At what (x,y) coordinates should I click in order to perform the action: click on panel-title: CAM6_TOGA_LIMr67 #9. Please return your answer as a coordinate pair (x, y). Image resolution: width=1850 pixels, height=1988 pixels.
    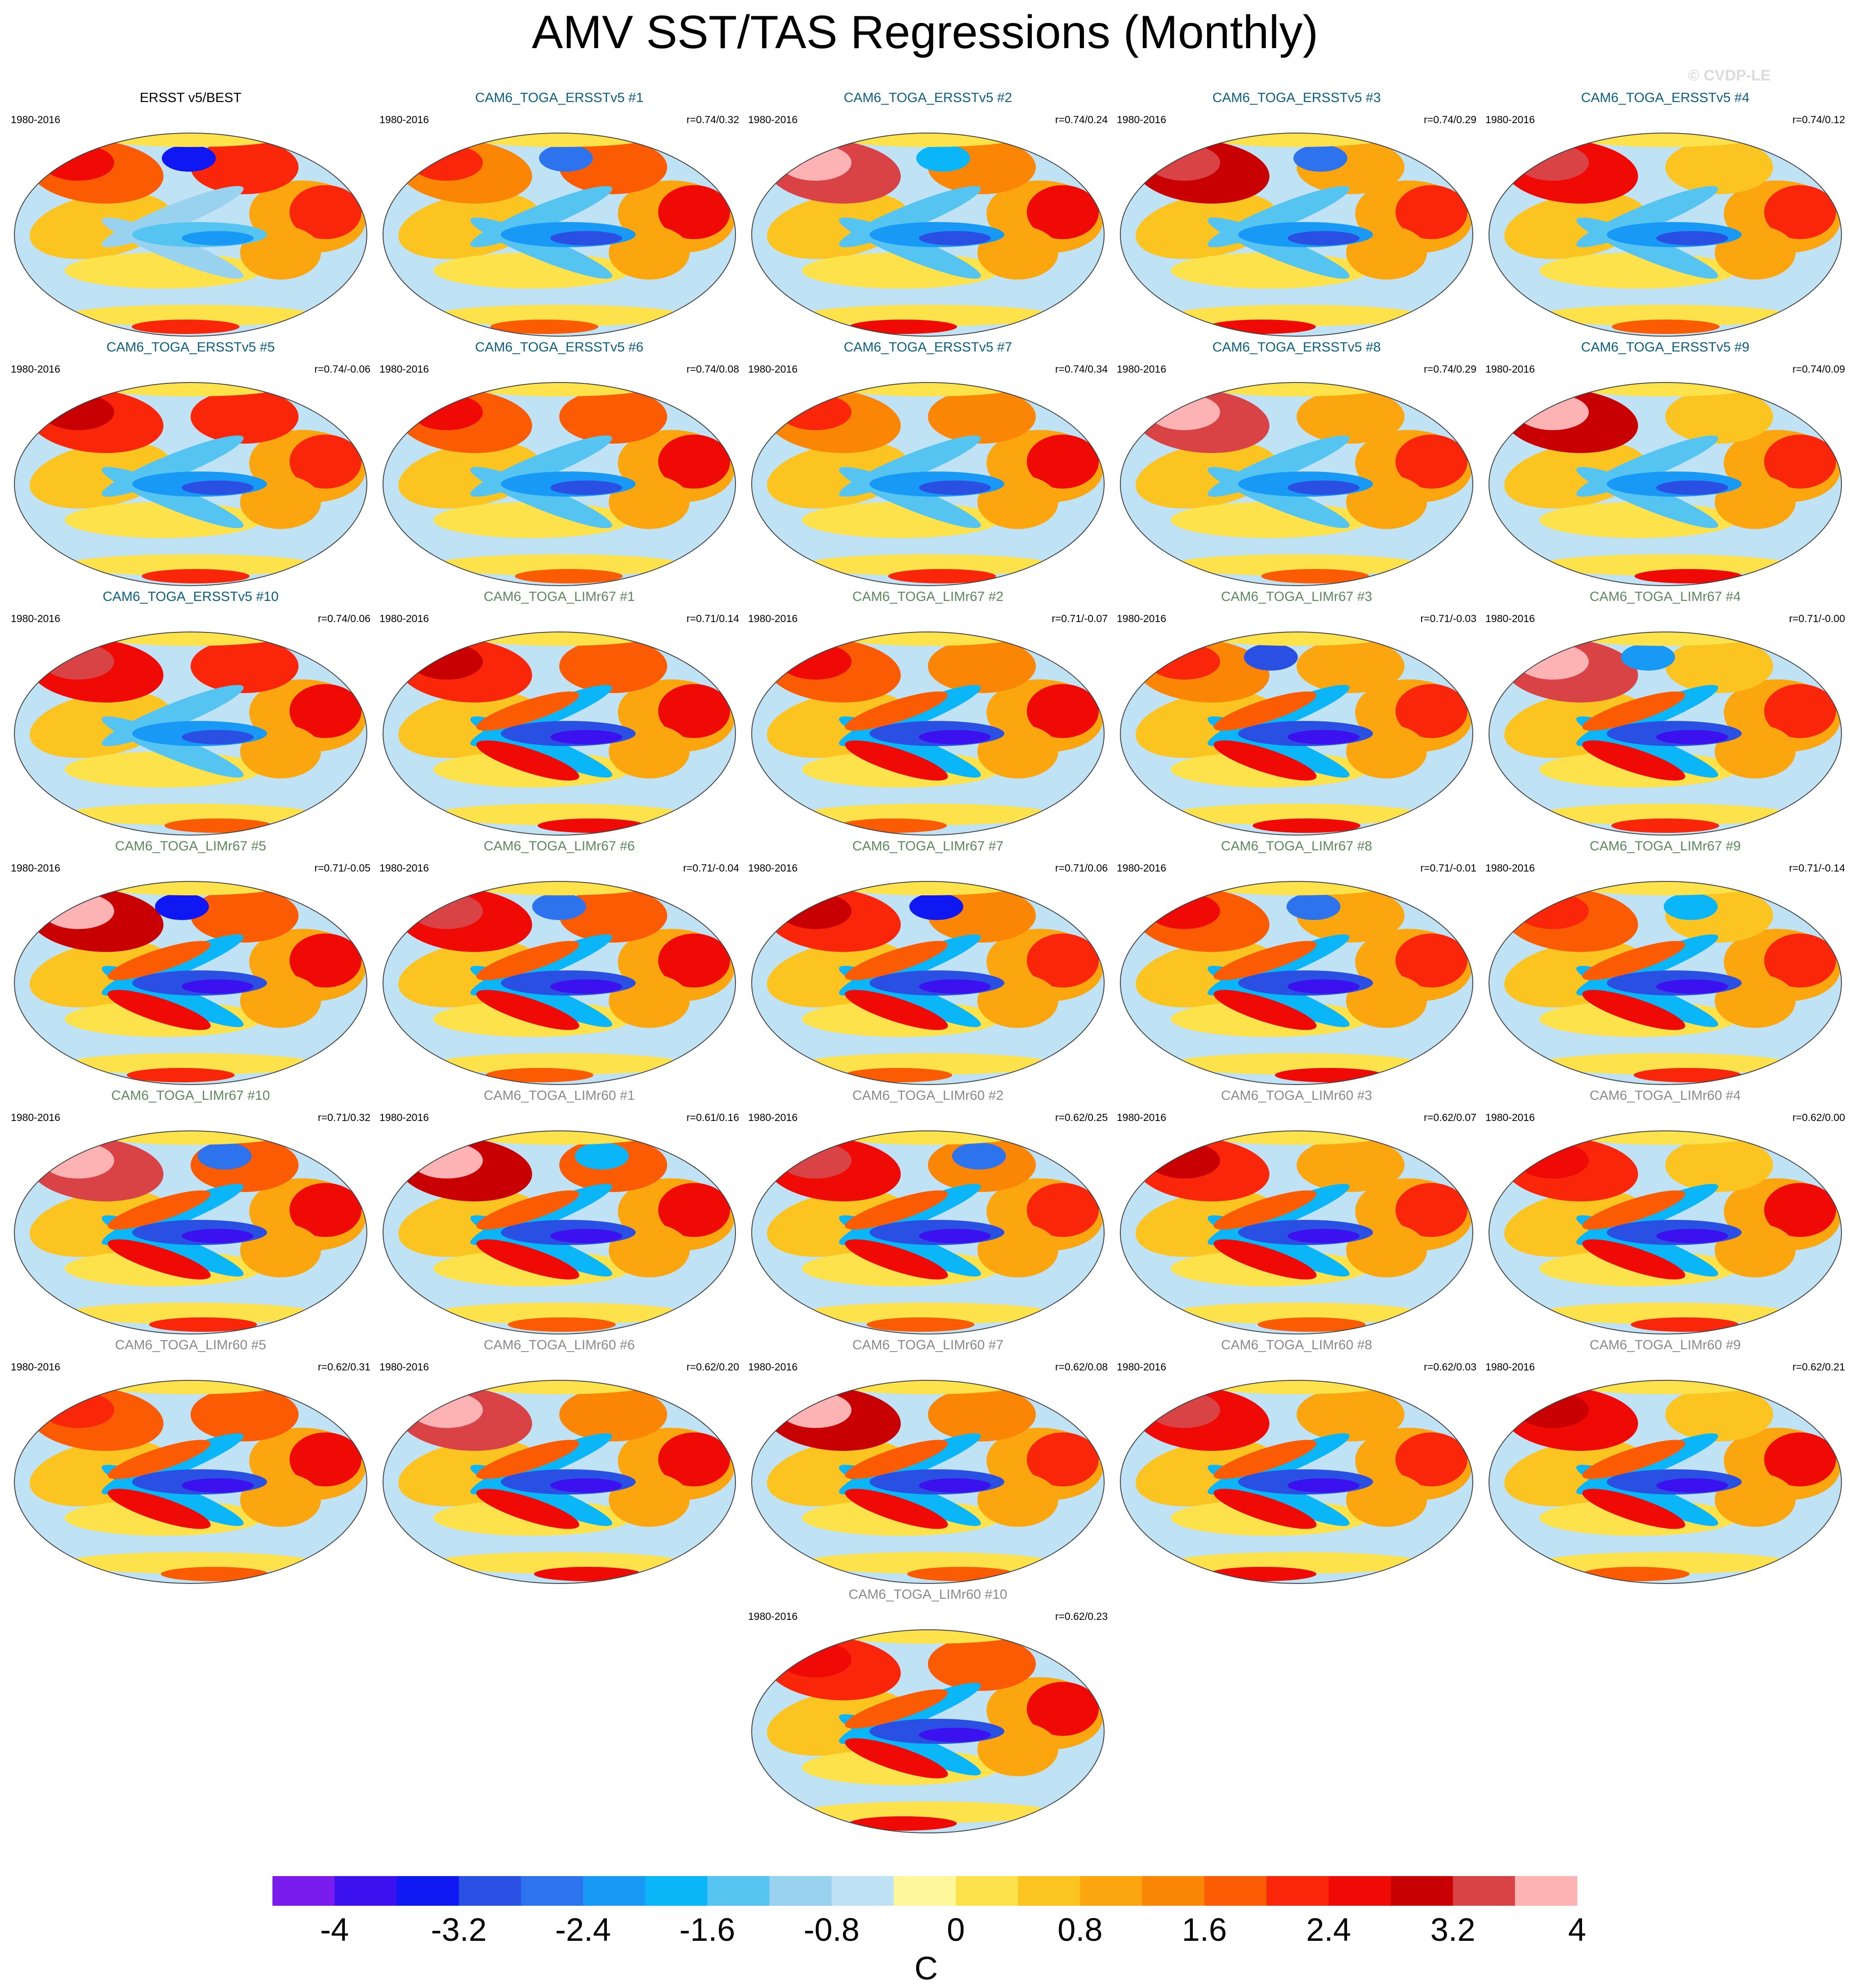
    Looking at the image, I should click on (1665, 846).